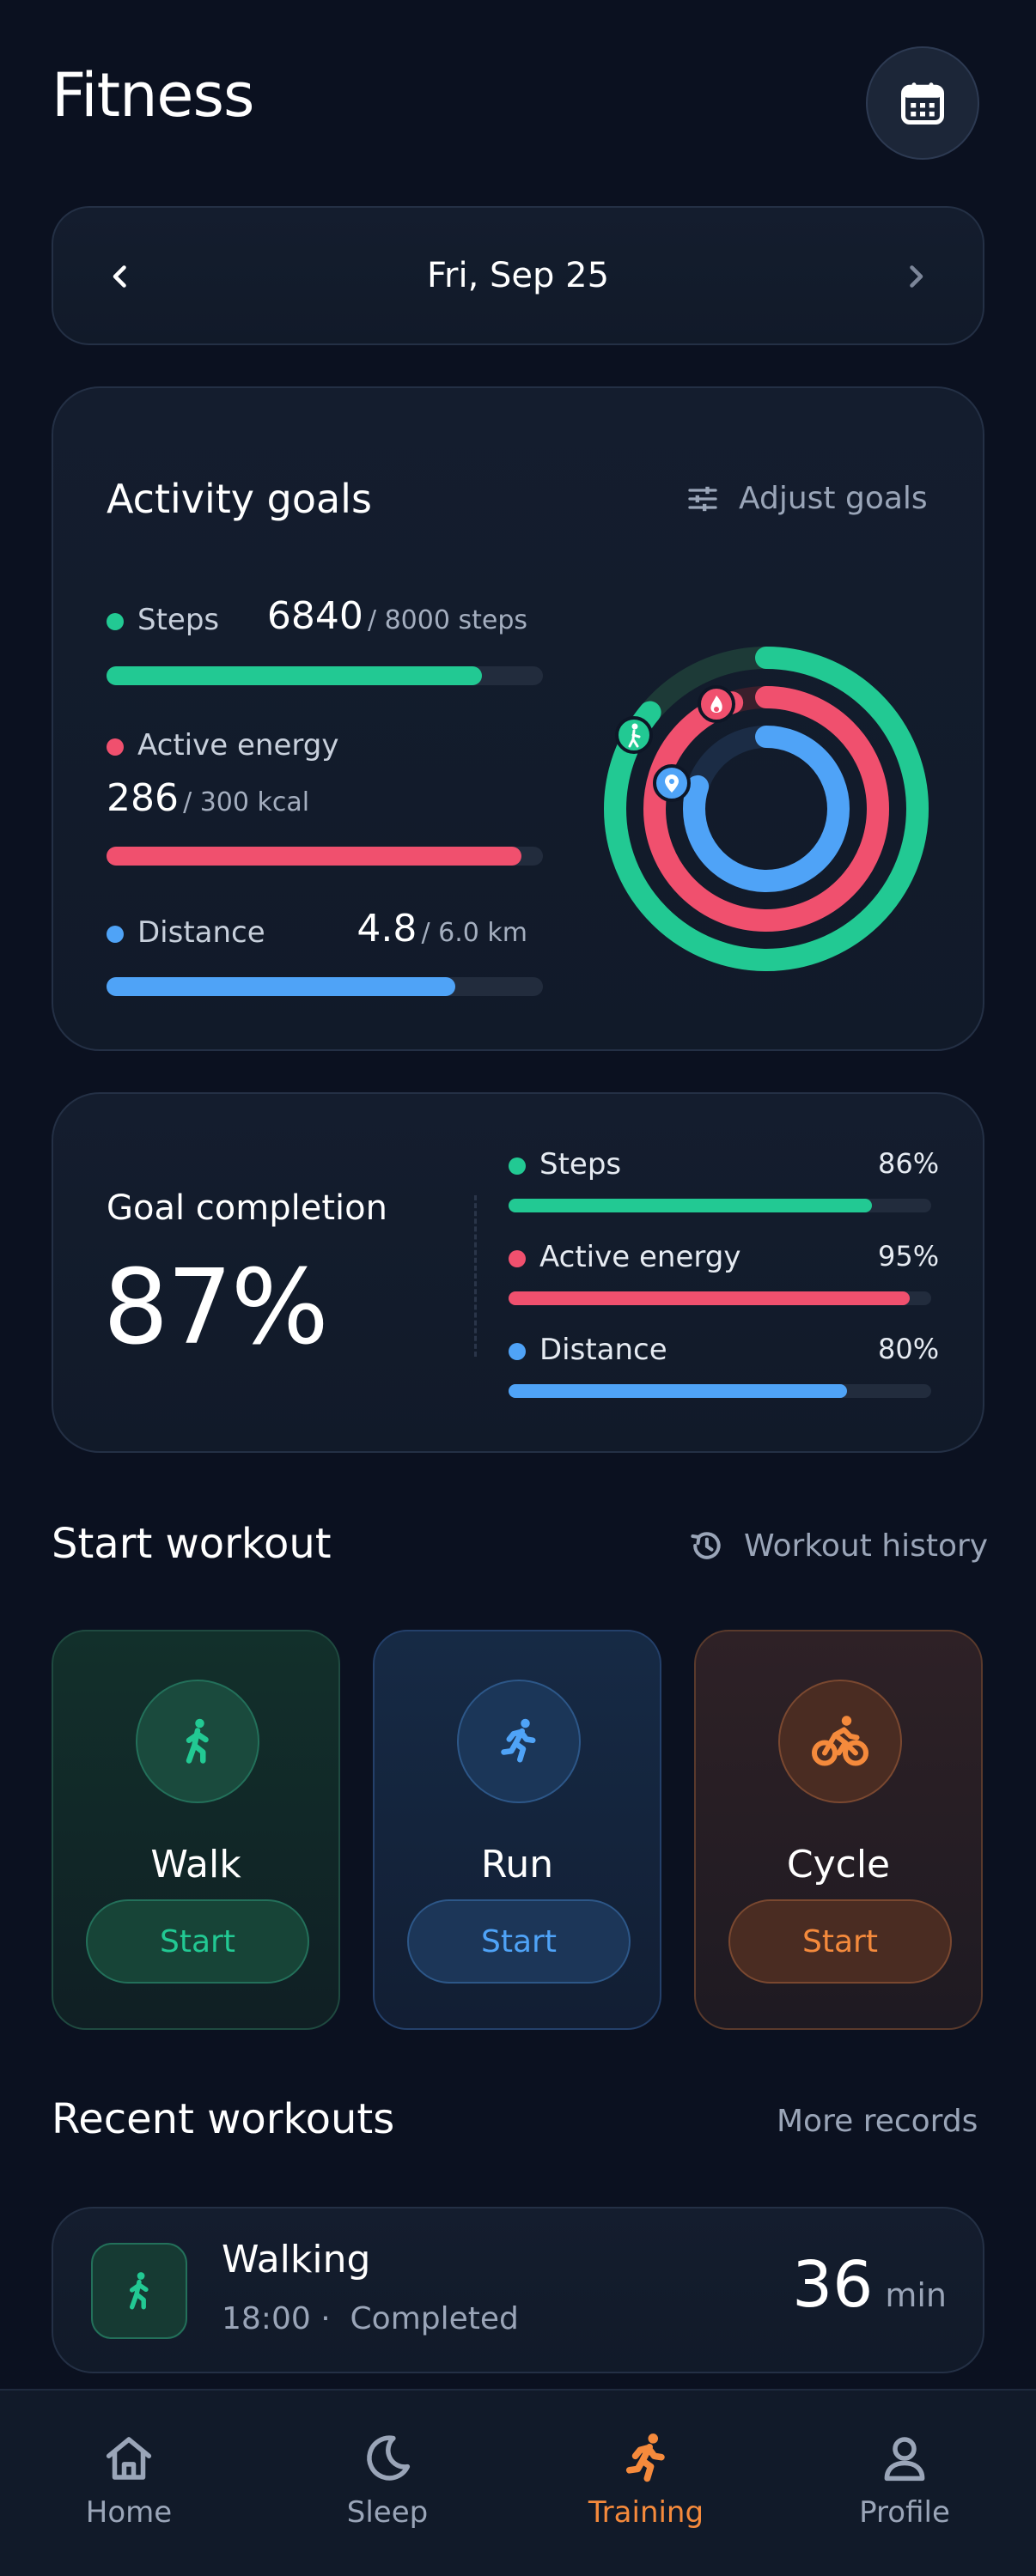  What do you see at coordinates (518, 2482) in the screenshot?
I see `bottom-nav: Home Sleep Training Profile` at bounding box center [518, 2482].